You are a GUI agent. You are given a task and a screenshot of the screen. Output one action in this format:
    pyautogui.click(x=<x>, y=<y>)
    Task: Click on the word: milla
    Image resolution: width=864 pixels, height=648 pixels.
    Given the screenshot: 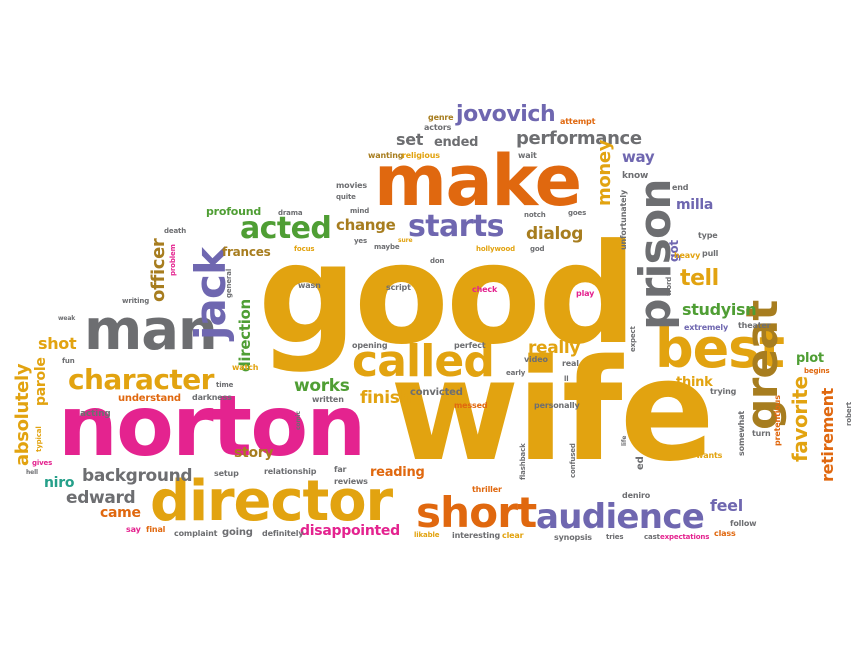 What is the action you would take?
    pyautogui.click(x=695, y=205)
    